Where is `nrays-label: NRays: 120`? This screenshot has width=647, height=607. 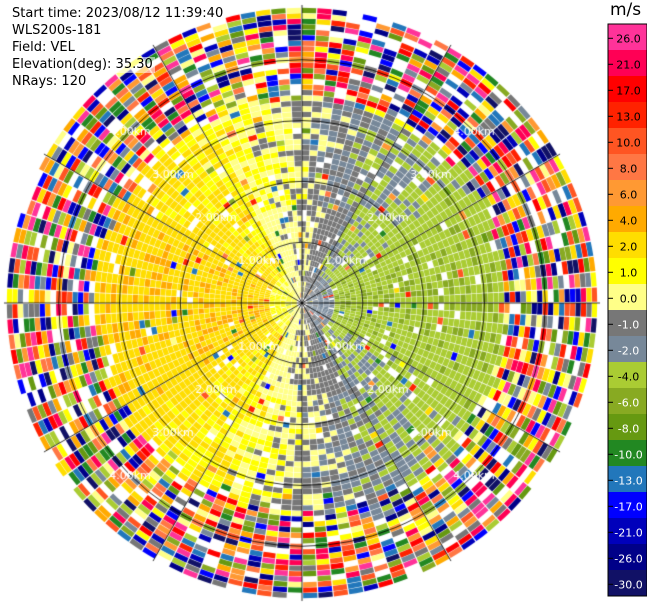 nrays-label: NRays: 120 is located at coordinates (49, 82).